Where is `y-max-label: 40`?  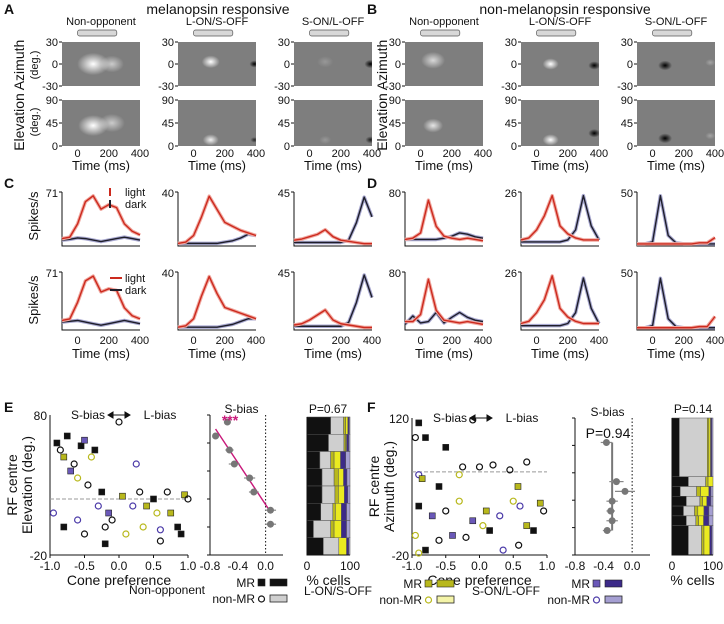
y-max-label: 40 is located at coordinates (168, 194).